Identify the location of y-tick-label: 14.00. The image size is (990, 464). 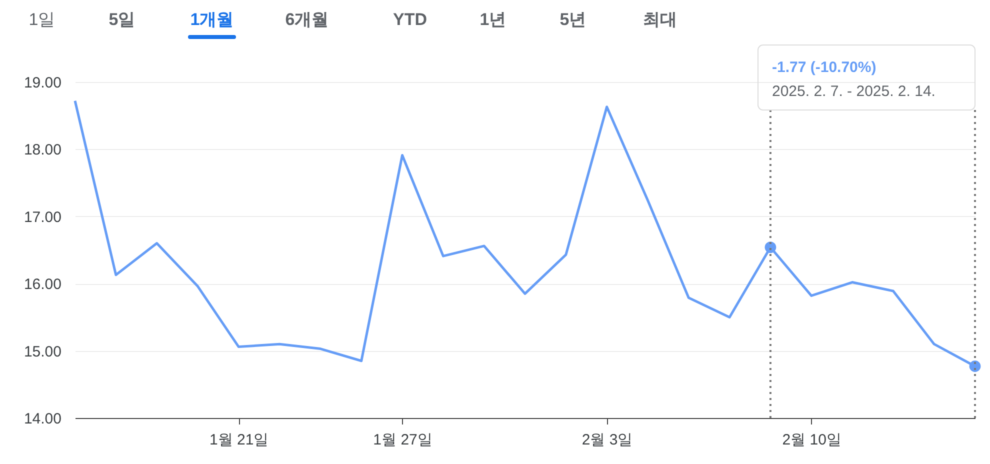
(43, 419).